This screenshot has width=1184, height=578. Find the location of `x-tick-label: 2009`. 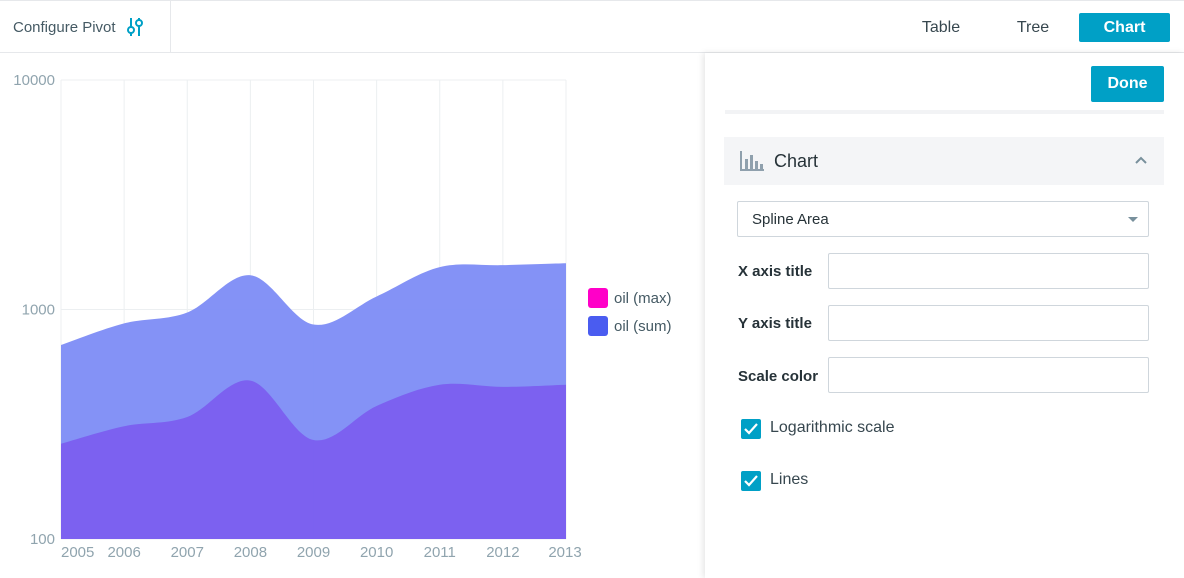

x-tick-label: 2009 is located at coordinates (313, 552).